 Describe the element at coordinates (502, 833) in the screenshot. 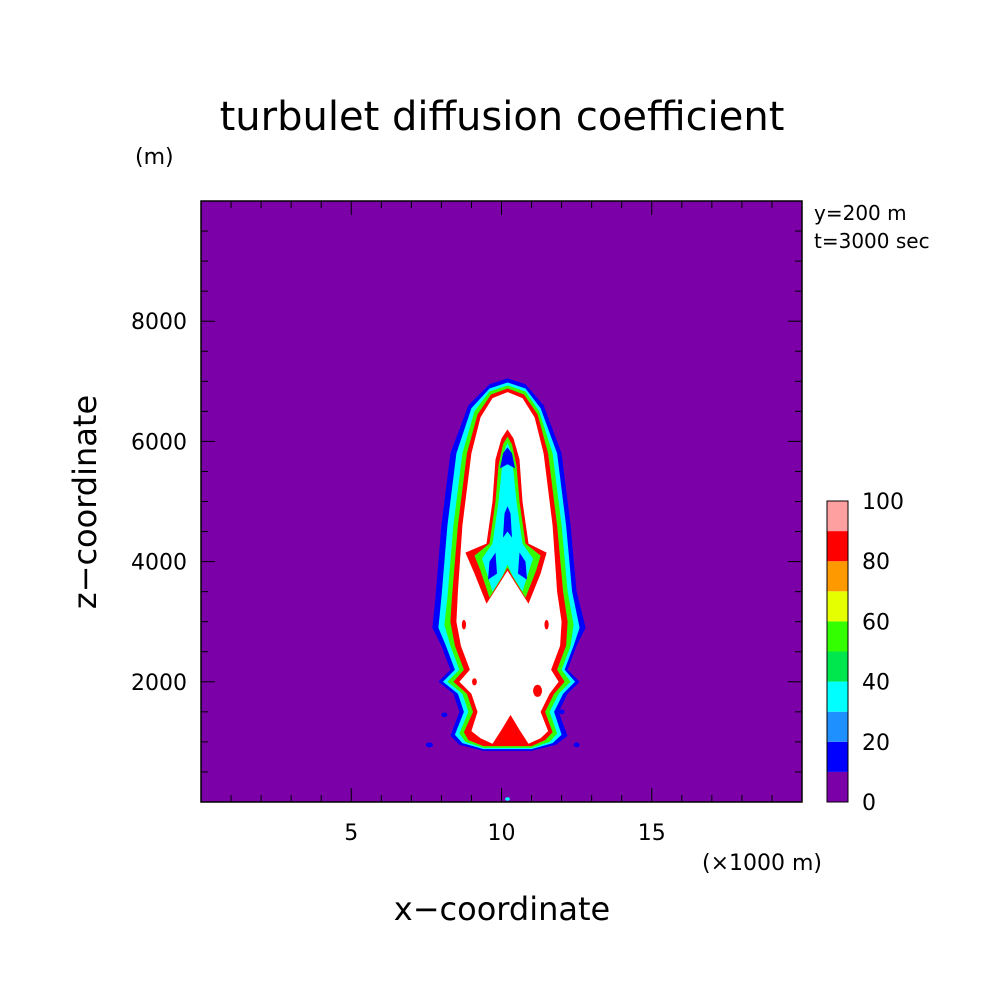

I see `x-tick-label: 10` at that location.